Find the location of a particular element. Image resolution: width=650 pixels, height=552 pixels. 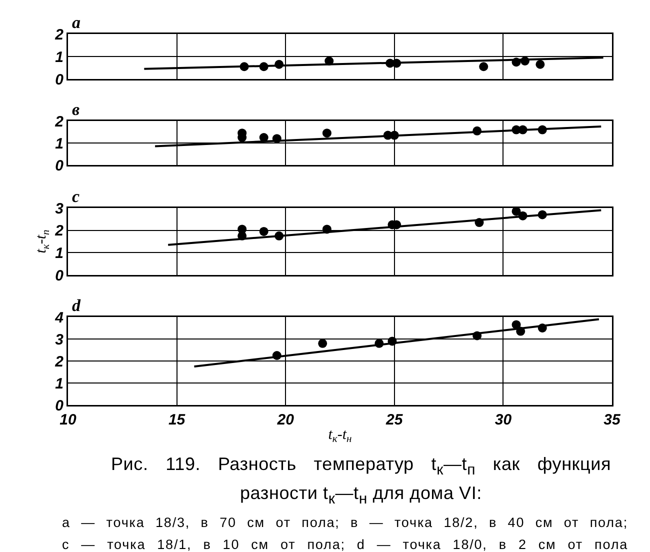

x-tick-label: 15 is located at coordinates (177, 420).